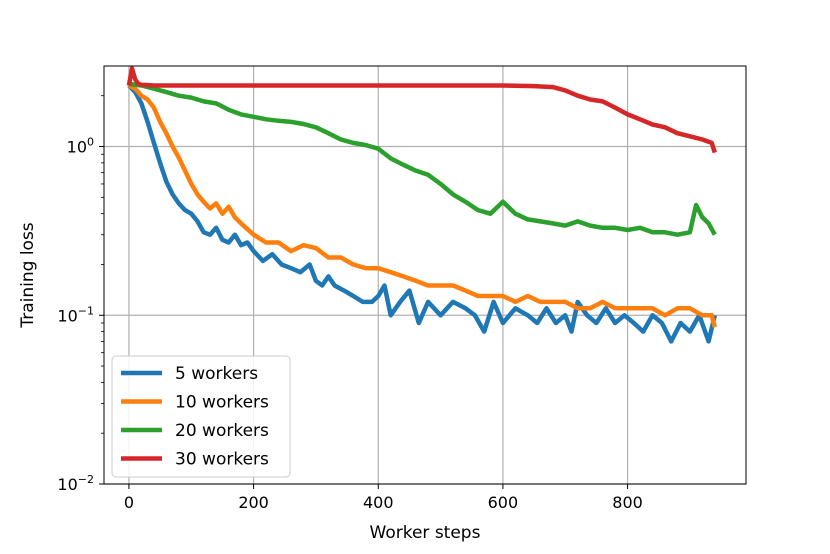 Image resolution: width=830 pixels, height=554 pixels. I want to click on x-tick-label: 400, so click(378, 502).